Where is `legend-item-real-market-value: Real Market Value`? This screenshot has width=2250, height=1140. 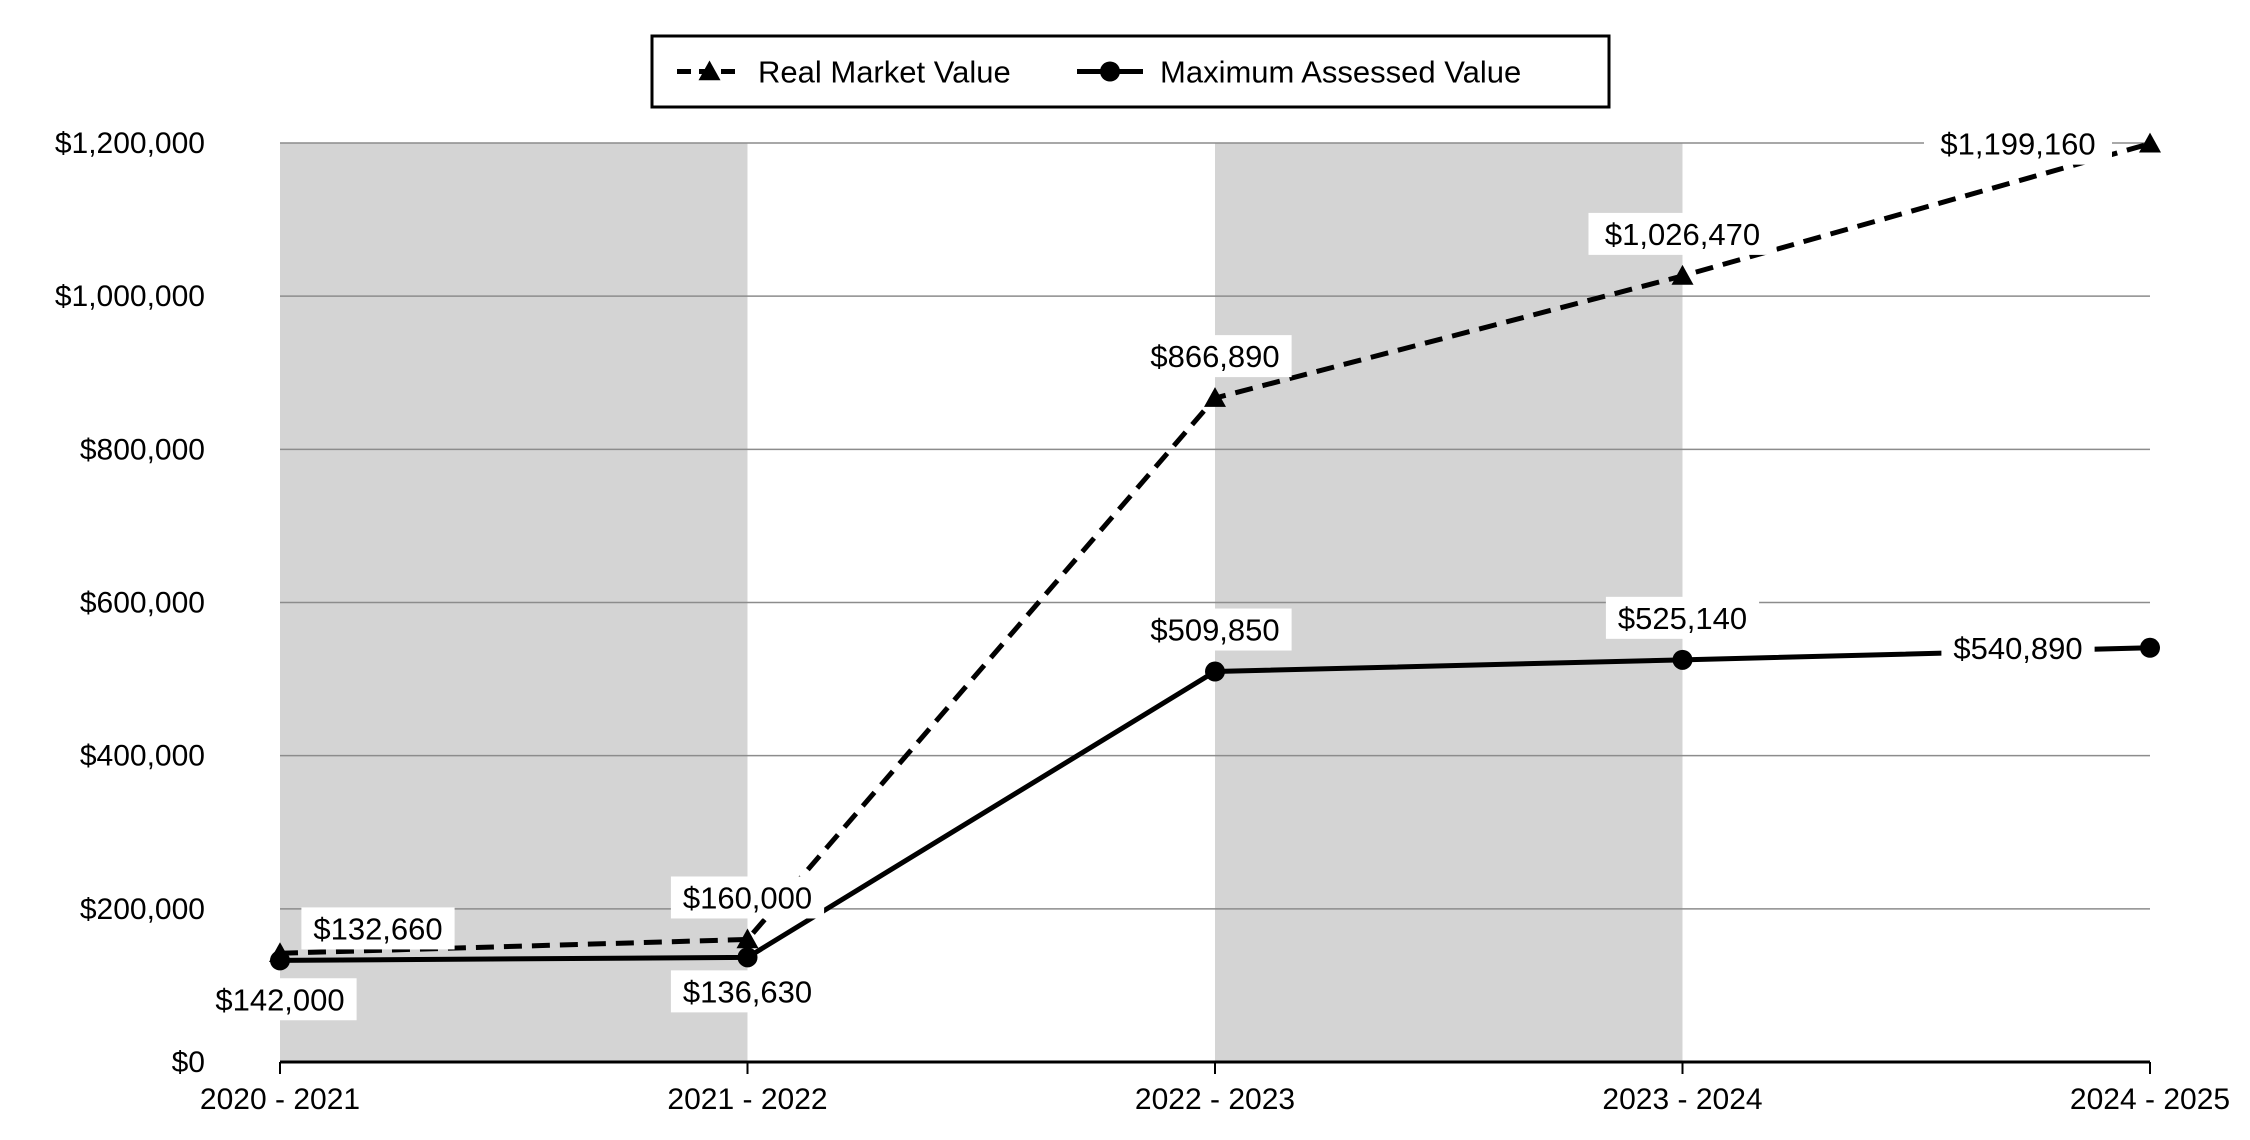 legend-item-real-market-value: Real Market Value is located at coordinates (844, 72).